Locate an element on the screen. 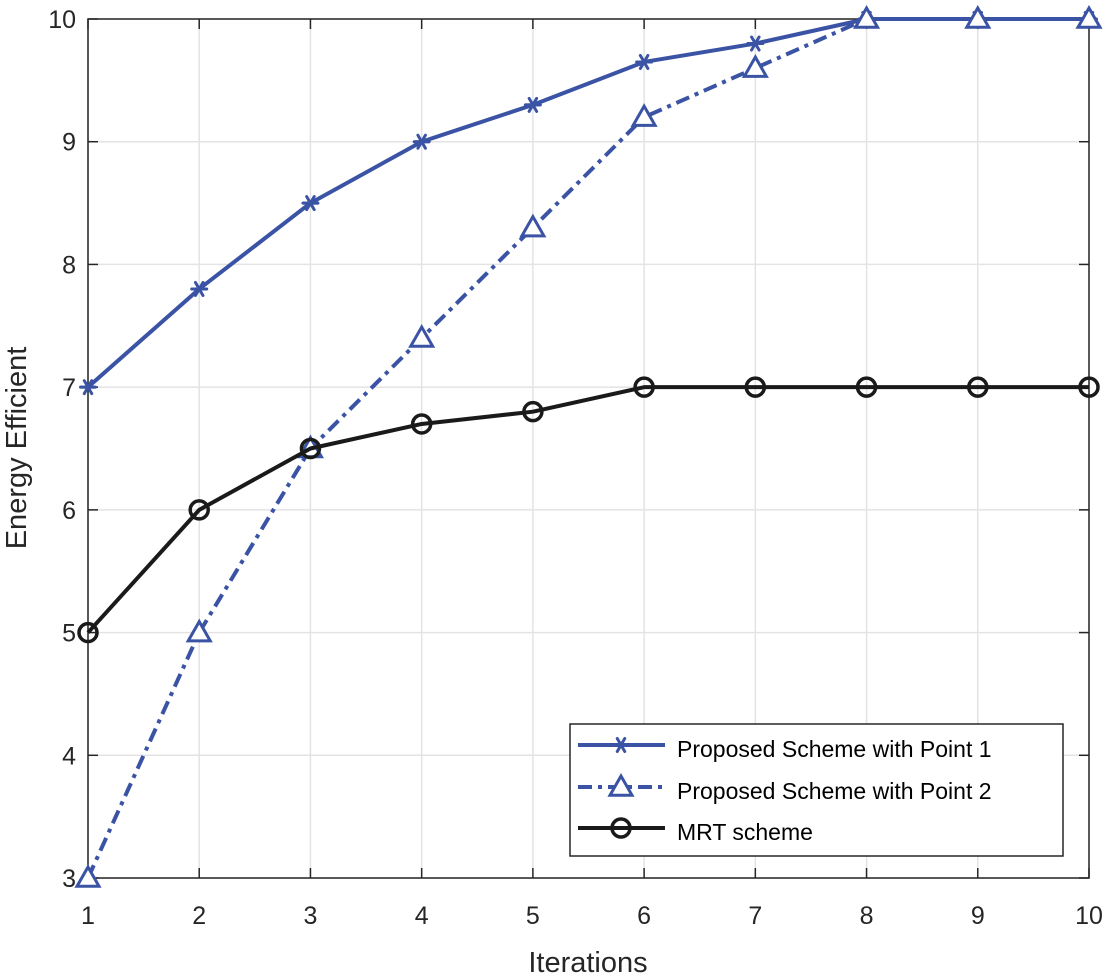  x-tick-label: 10 is located at coordinates (1089, 916).